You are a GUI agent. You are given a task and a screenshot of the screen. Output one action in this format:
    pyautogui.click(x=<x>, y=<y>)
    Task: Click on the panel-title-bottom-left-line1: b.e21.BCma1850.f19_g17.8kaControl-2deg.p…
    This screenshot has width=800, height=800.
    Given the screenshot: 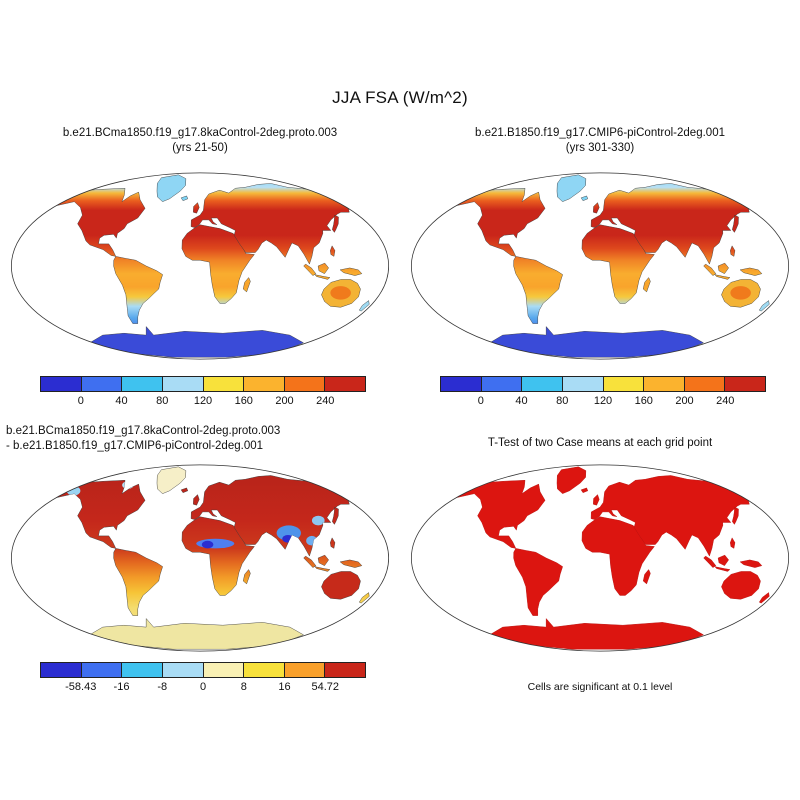 What is the action you would take?
    pyautogui.click(x=143, y=431)
    